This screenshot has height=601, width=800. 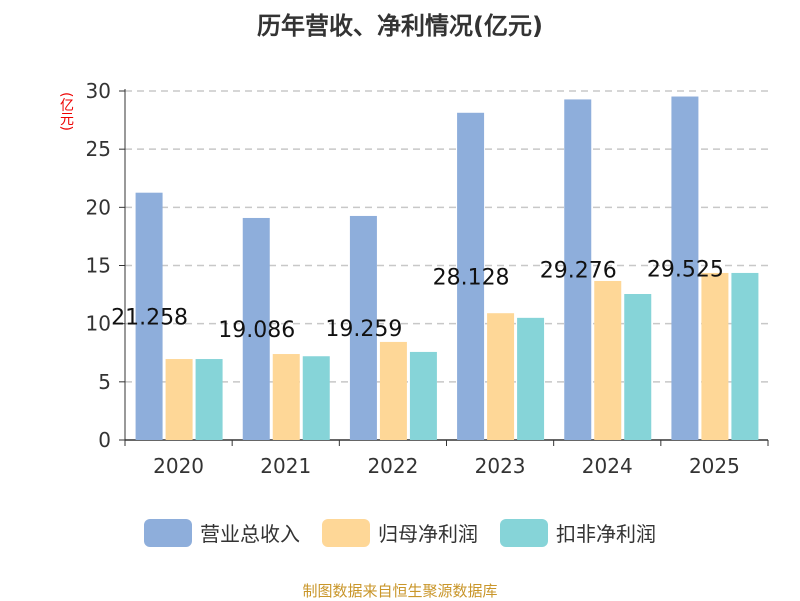 I want to click on legend-label: 营业总收入, so click(x=250, y=534).